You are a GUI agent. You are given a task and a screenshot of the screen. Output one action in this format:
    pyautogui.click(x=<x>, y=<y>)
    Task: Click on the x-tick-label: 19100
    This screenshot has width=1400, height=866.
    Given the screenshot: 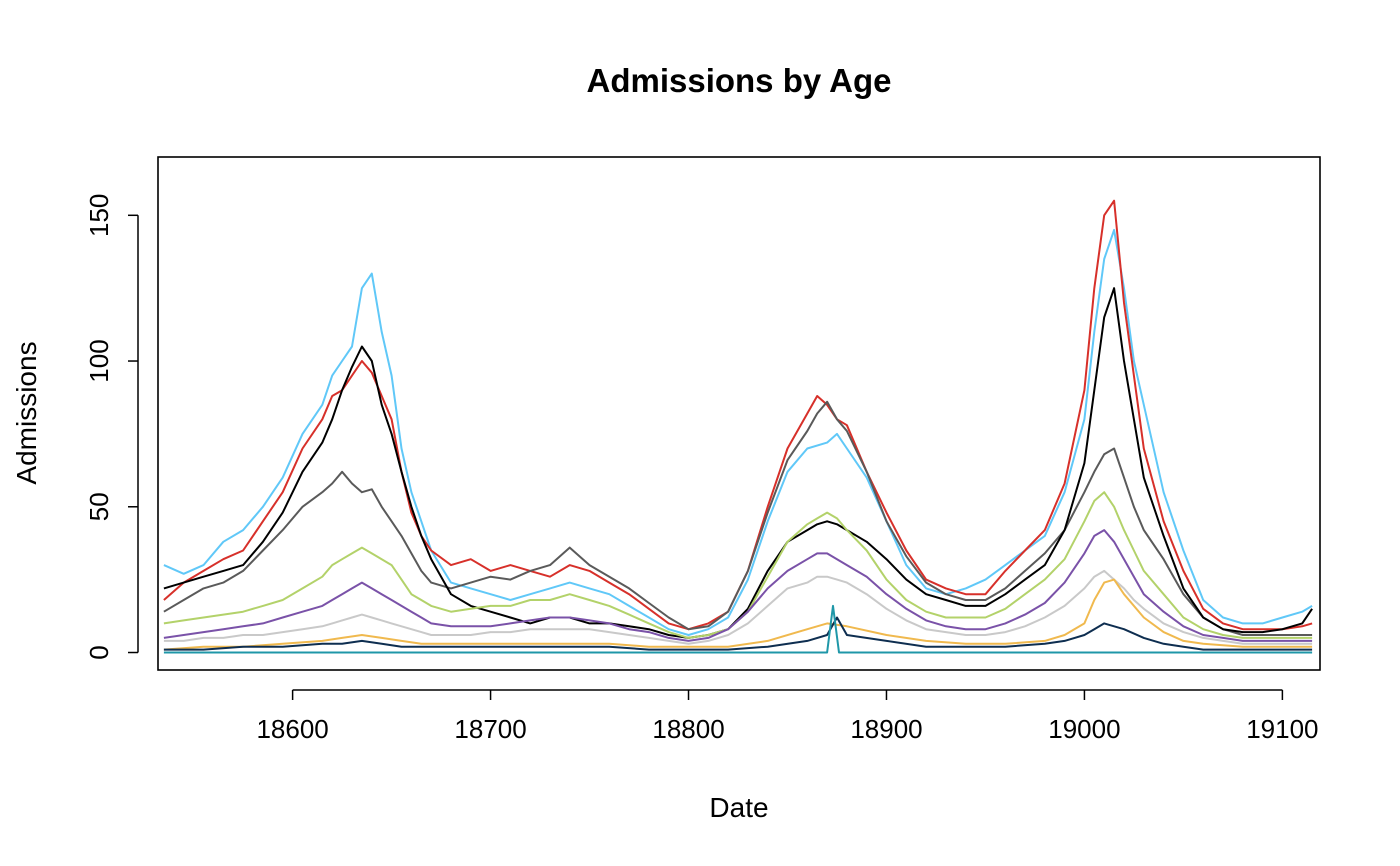 What is the action you would take?
    pyautogui.click(x=1282, y=729)
    